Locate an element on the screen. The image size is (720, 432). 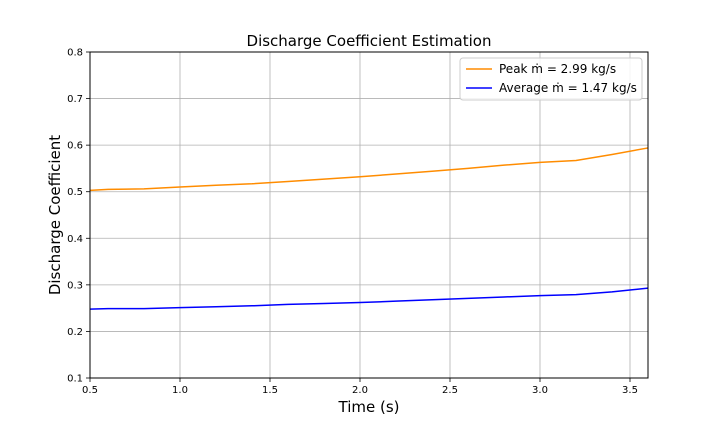
y-tick-label: 0.7 is located at coordinates (75, 99).